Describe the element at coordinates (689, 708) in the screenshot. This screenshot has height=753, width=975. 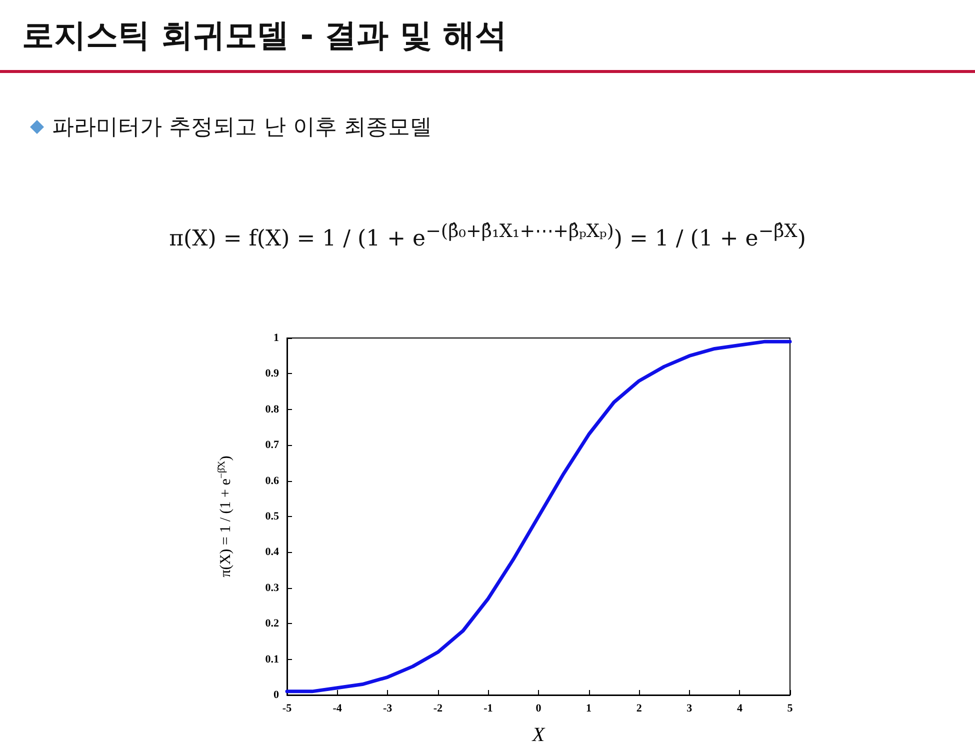
I see `x-tick-label: 3` at that location.